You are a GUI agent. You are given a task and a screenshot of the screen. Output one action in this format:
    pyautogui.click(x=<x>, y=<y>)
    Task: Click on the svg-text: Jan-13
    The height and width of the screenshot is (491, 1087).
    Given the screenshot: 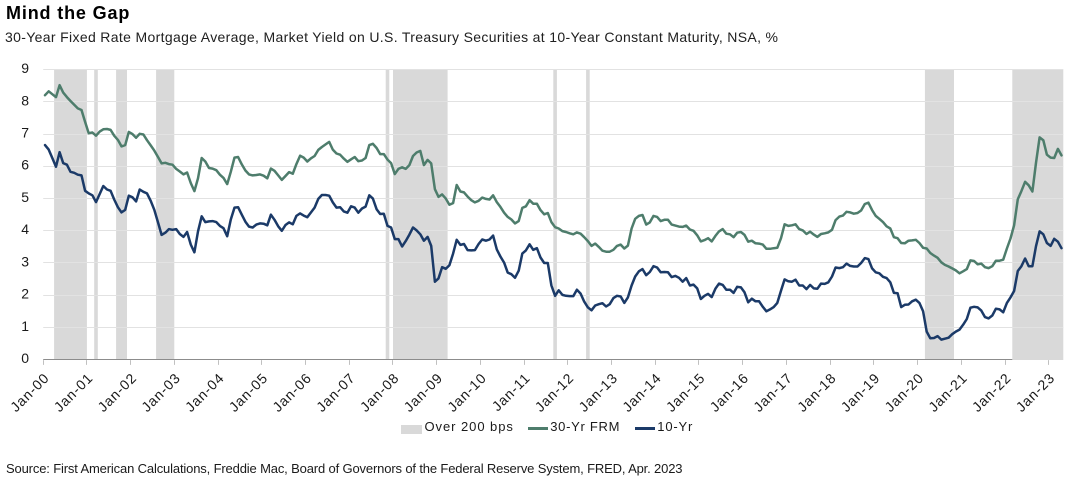 What is the action you would take?
    pyautogui.click(x=597, y=392)
    